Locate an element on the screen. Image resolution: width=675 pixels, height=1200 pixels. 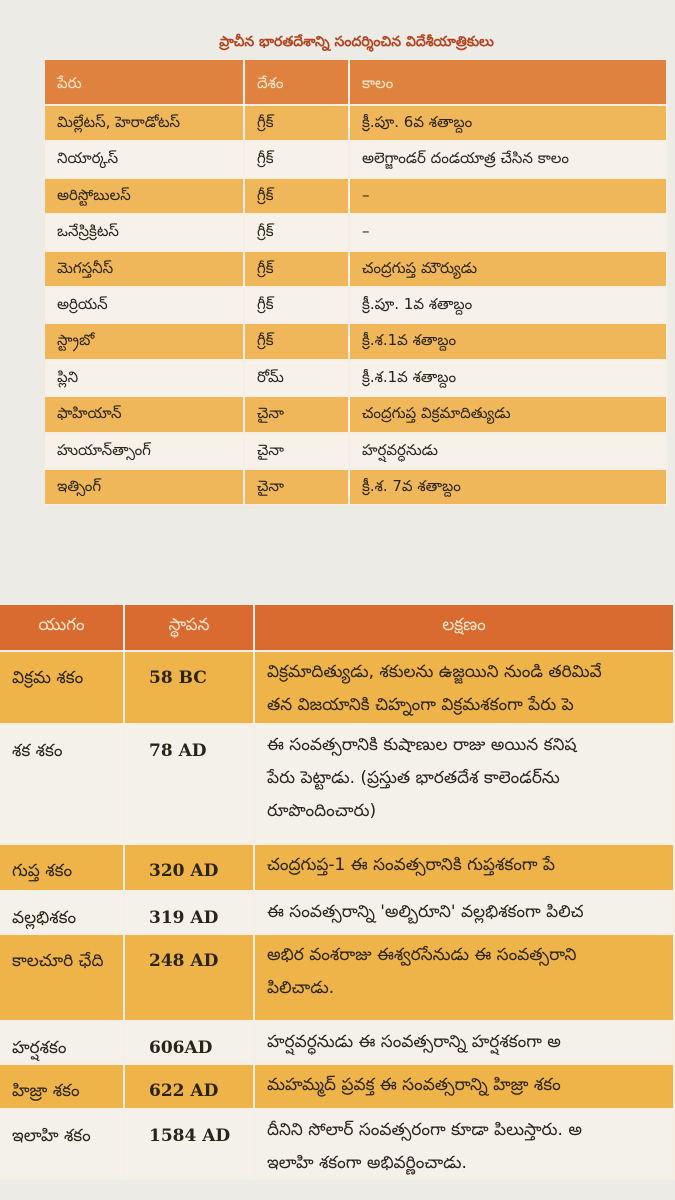
text-line: ఈ సంవత్సరానికి కుషాణుల రాజు అయిన కనిష is located at coordinates (422, 745).